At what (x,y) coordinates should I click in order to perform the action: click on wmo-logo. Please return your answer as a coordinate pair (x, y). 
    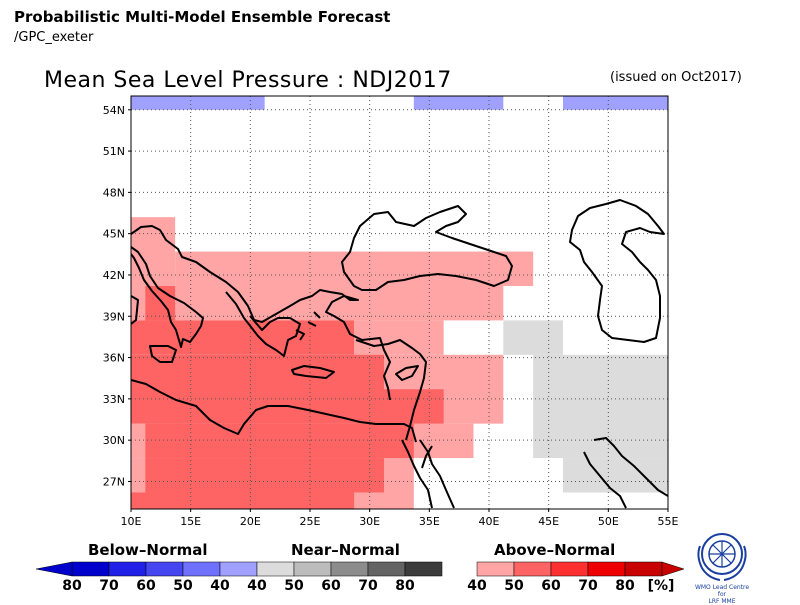
    Looking at the image, I should click on (722, 562).